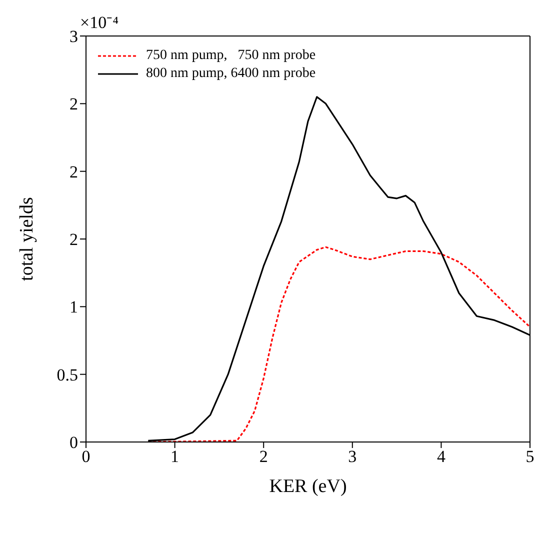 The image size is (543, 548). Describe the element at coordinates (530, 456) in the screenshot. I see `x-tick-label: 5` at that location.